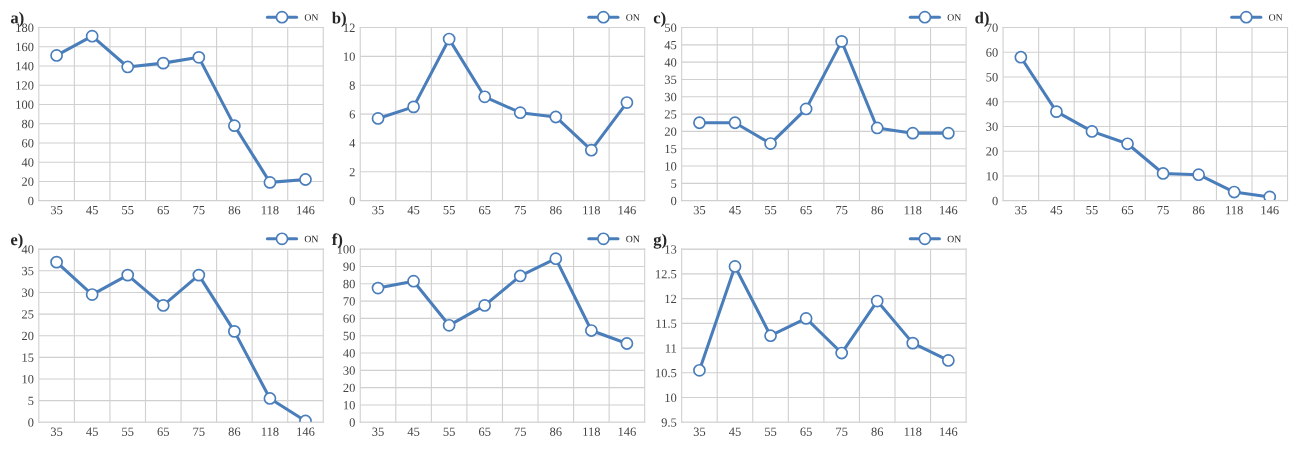 This screenshot has height=459, width=1294. I want to click on y-tick-label: 10.5, so click(666, 373).